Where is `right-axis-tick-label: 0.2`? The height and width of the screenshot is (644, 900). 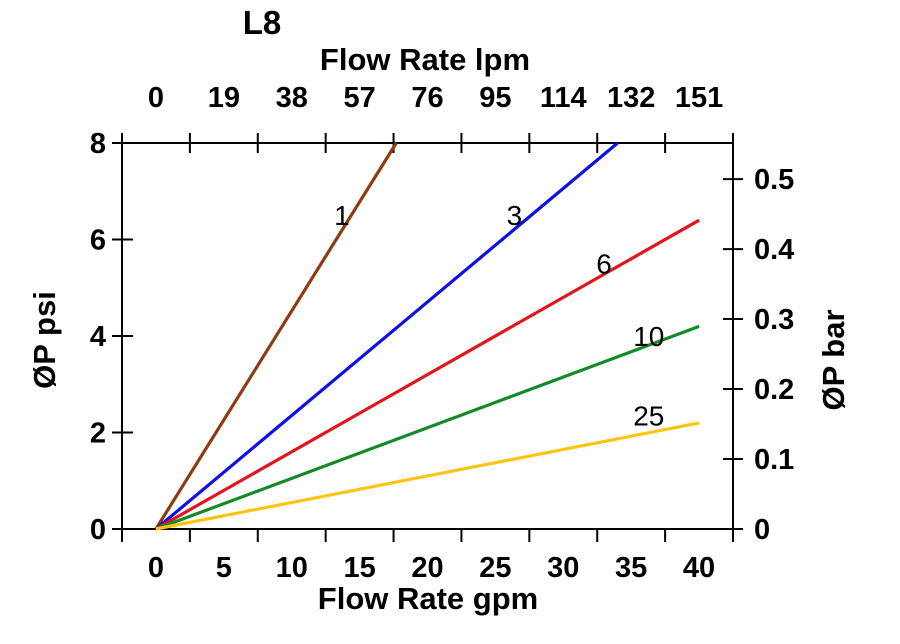
right-axis-tick-label: 0.2 is located at coordinates (774, 390).